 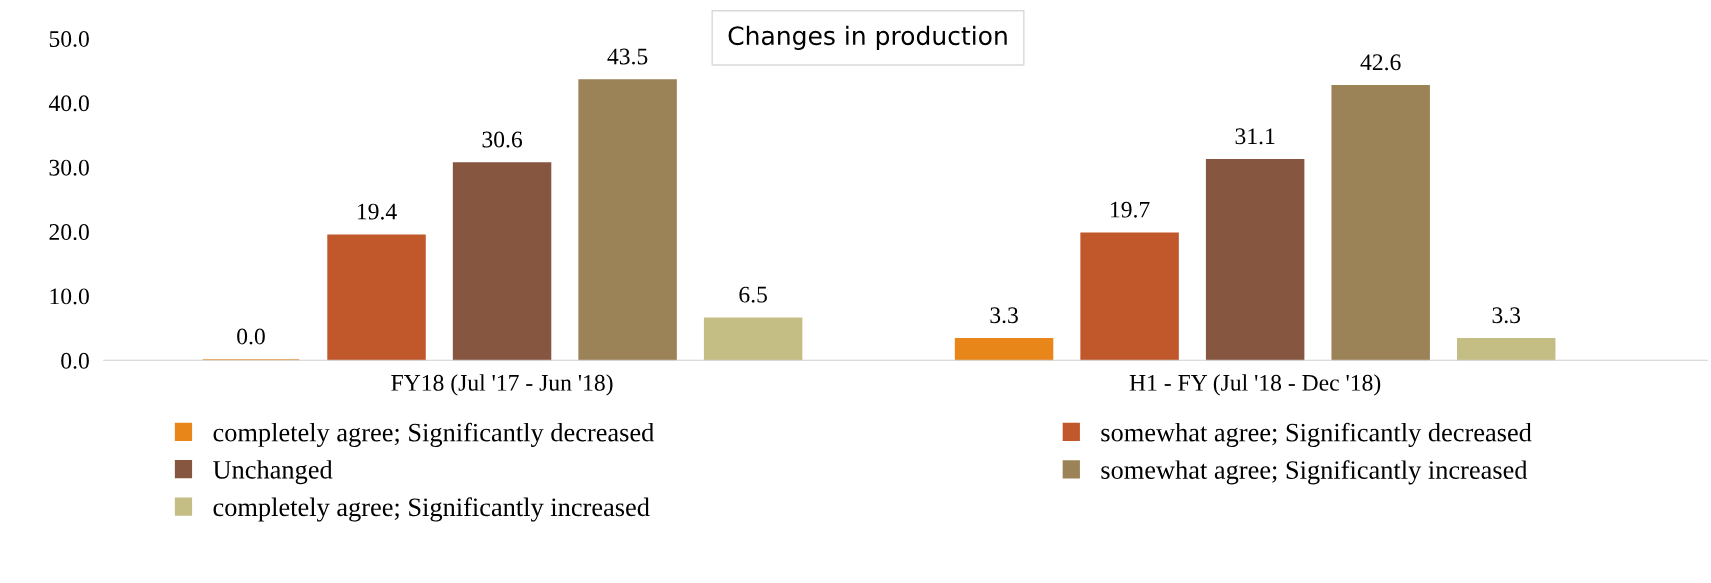 What do you see at coordinates (433, 434) in the screenshot?
I see `legend-label: completely agree; Significantly decreased` at bounding box center [433, 434].